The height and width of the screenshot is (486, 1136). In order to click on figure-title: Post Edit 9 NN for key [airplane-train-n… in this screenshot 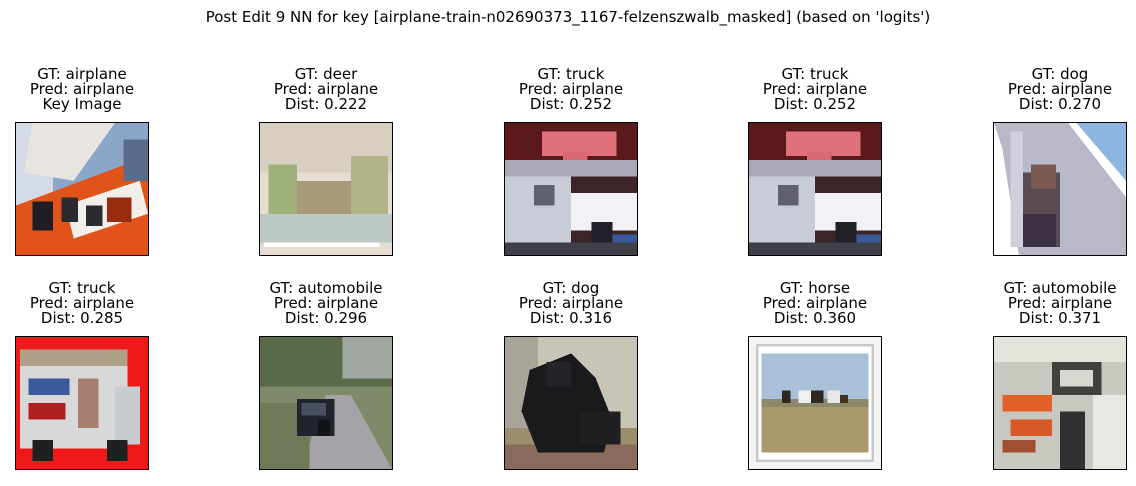, I will do `click(568, 17)`.